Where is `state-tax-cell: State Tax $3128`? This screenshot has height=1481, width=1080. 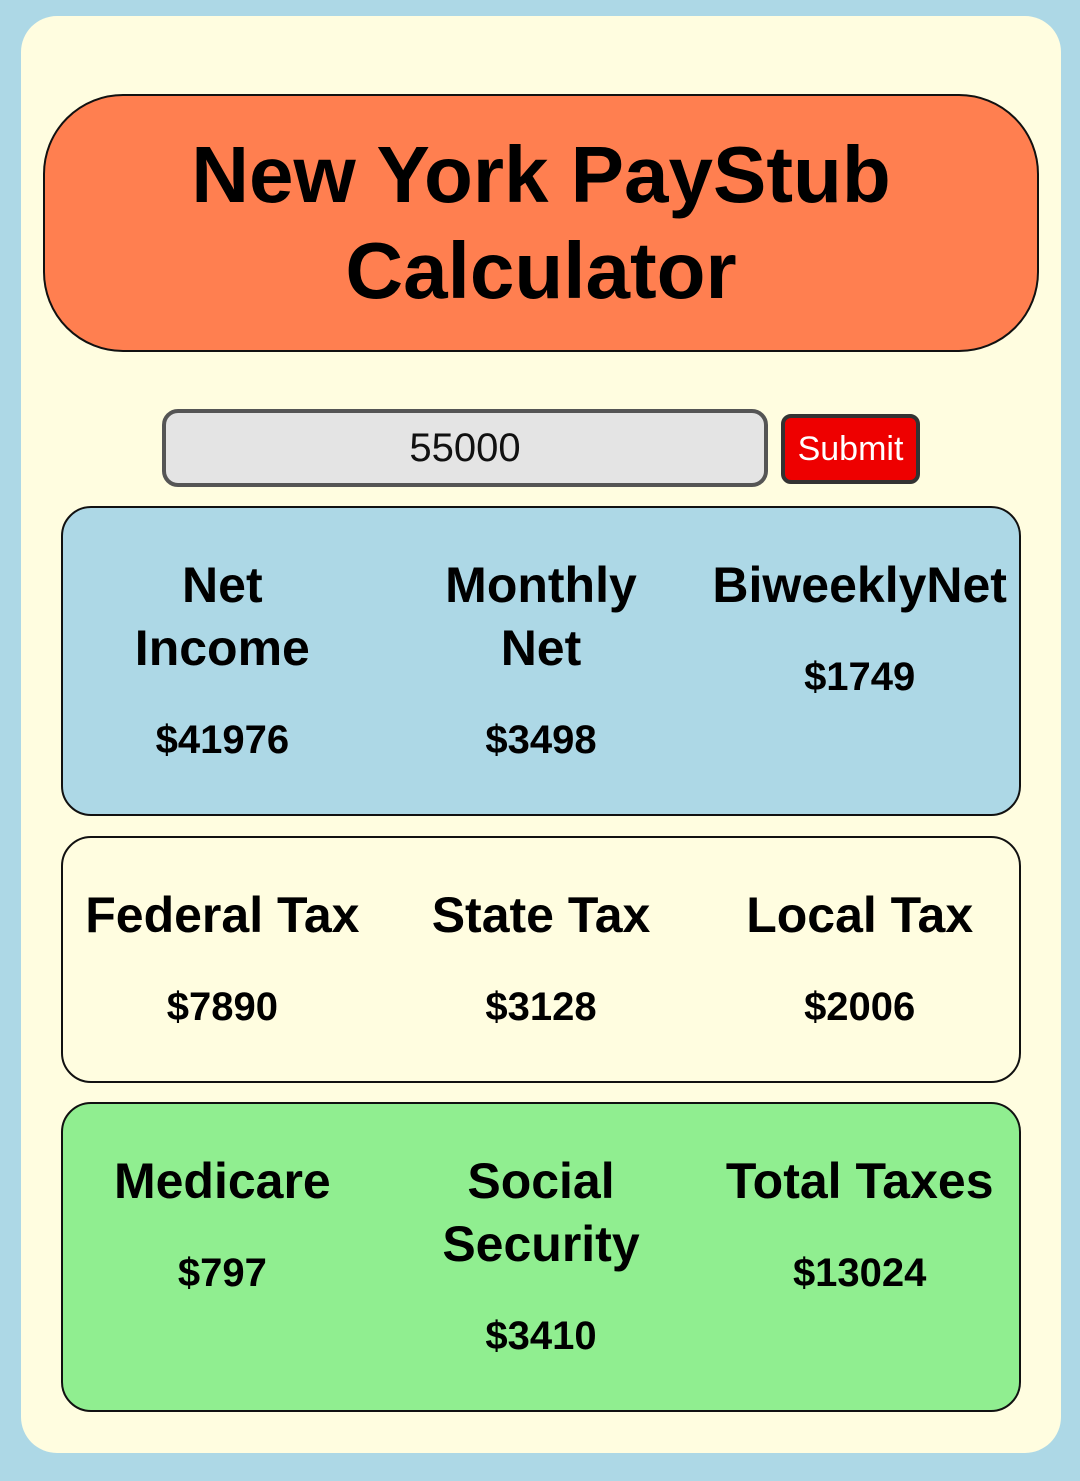
state-tax-cell: State Tax $3128 is located at coordinates (541, 959).